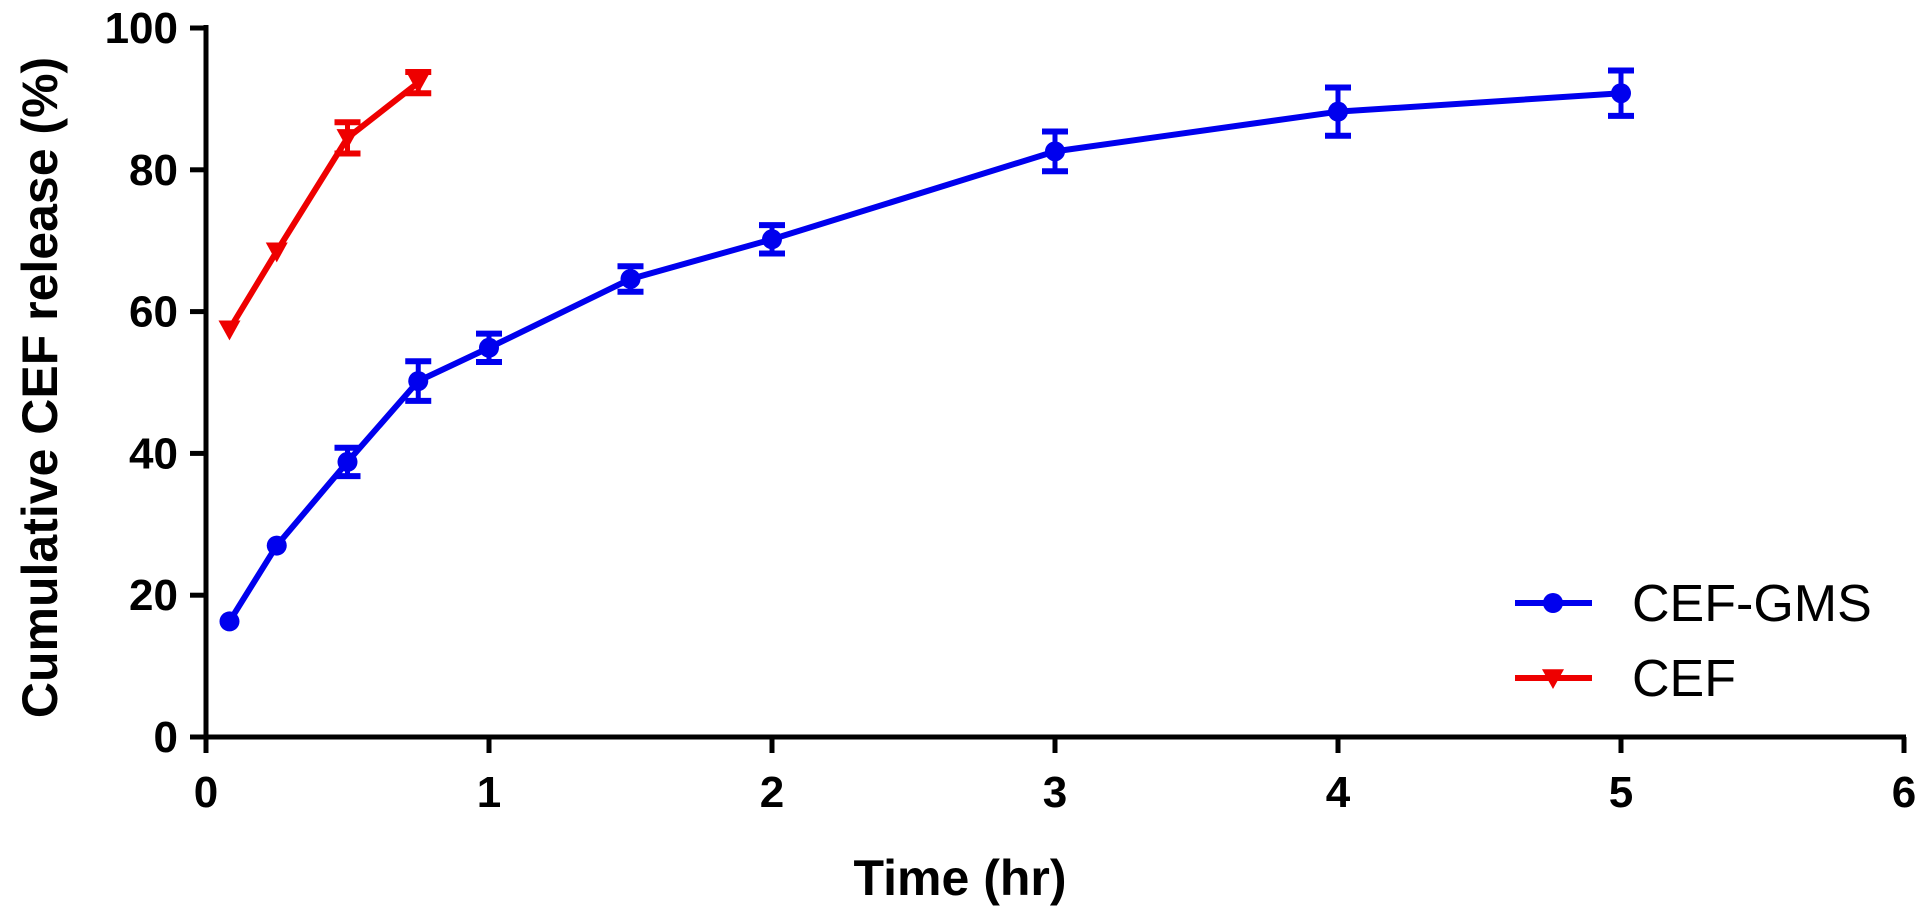  Describe the element at coordinates (1693, 641) in the screenshot. I see `legend: CEF-GMS CEF` at that location.